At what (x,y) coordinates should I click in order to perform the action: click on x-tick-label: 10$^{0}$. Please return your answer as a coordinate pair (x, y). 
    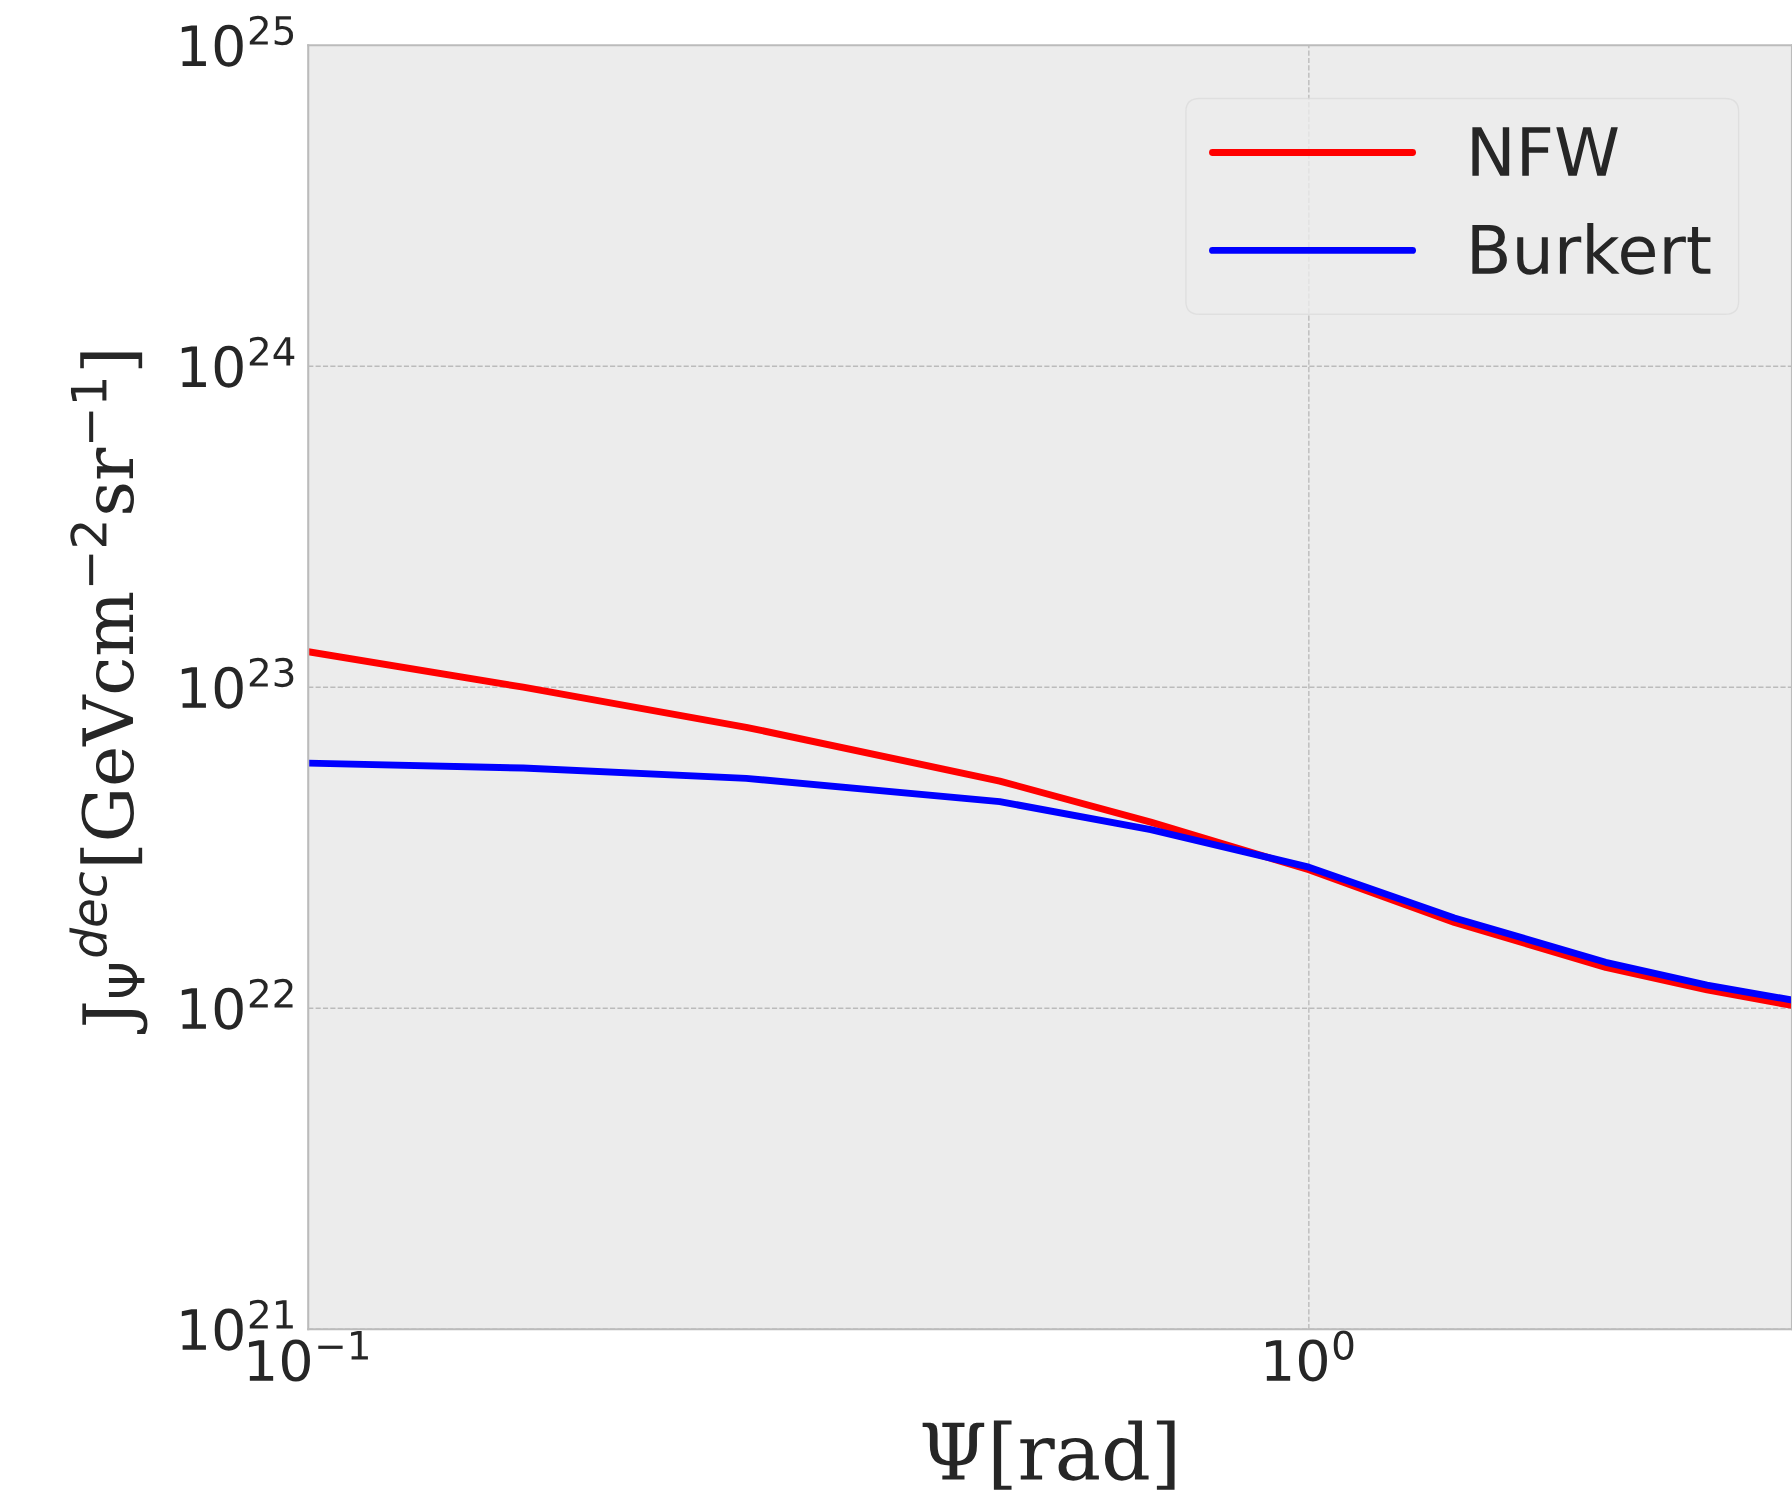
    Looking at the image, I should click on (1310, 1356).